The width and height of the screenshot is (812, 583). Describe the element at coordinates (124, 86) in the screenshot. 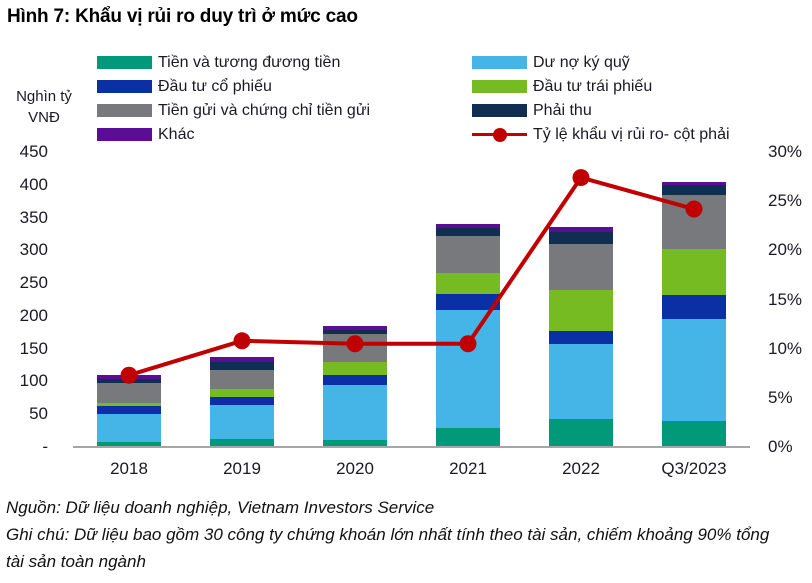

I see `legend-swatch-stocks` at that location.